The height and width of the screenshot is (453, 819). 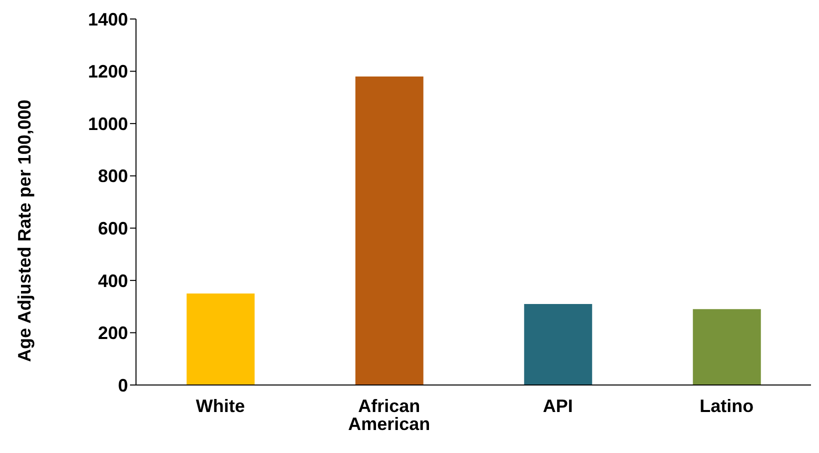 What do you see at coordinates (557, 406) in the screenshot?
I see `x-tick-label: API` at bounding box center [557, 406].